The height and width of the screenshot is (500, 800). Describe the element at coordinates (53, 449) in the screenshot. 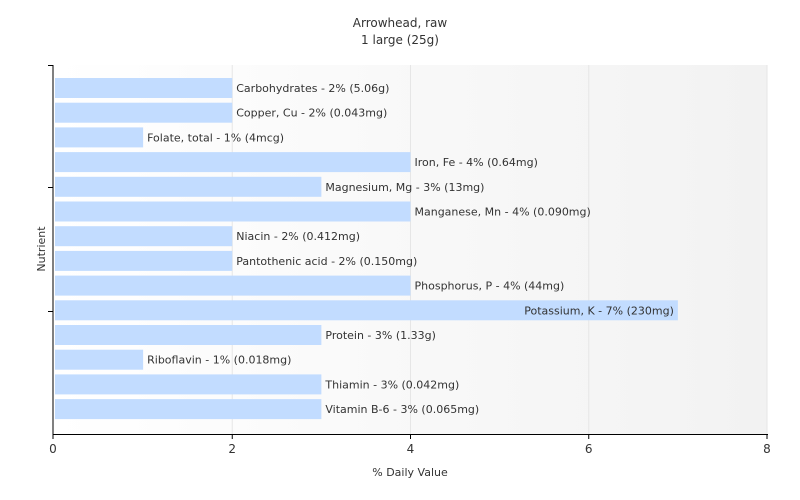

I see `x-tick-label: 0` at that location.